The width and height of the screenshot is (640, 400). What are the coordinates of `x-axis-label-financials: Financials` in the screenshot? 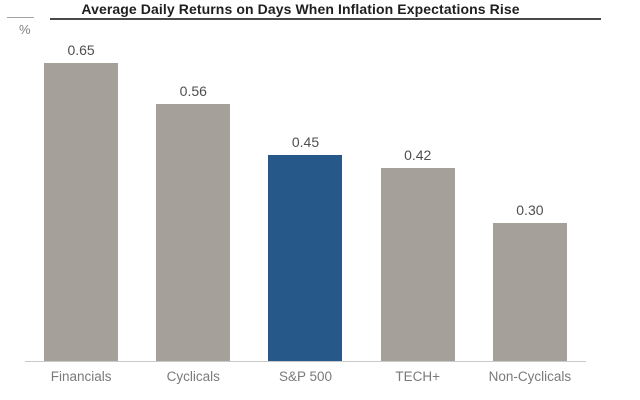 It's located at (81, 376).